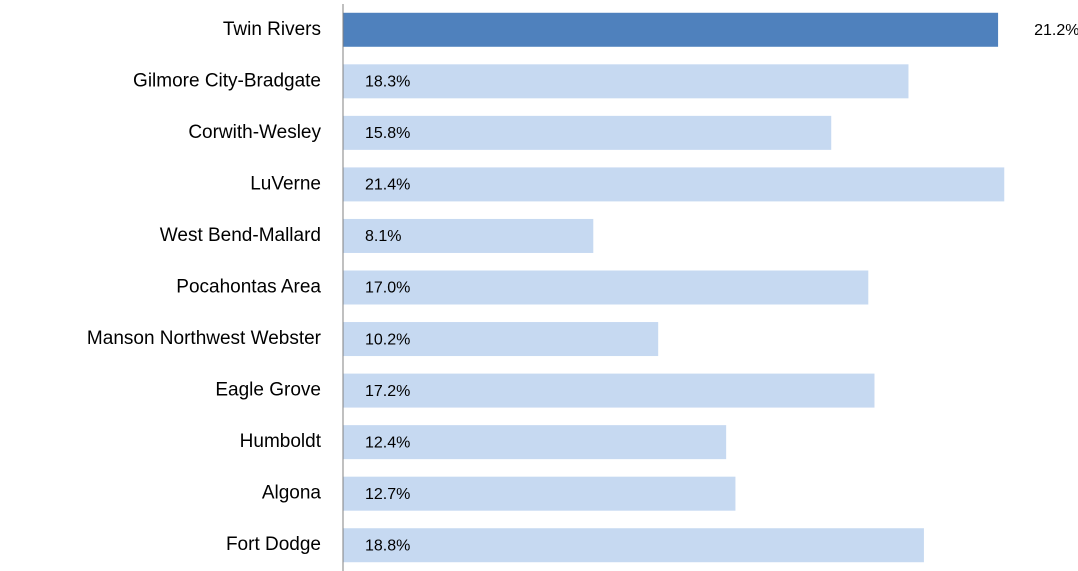  I want to click on category-label: Fort Dodge, so click(273, 544).